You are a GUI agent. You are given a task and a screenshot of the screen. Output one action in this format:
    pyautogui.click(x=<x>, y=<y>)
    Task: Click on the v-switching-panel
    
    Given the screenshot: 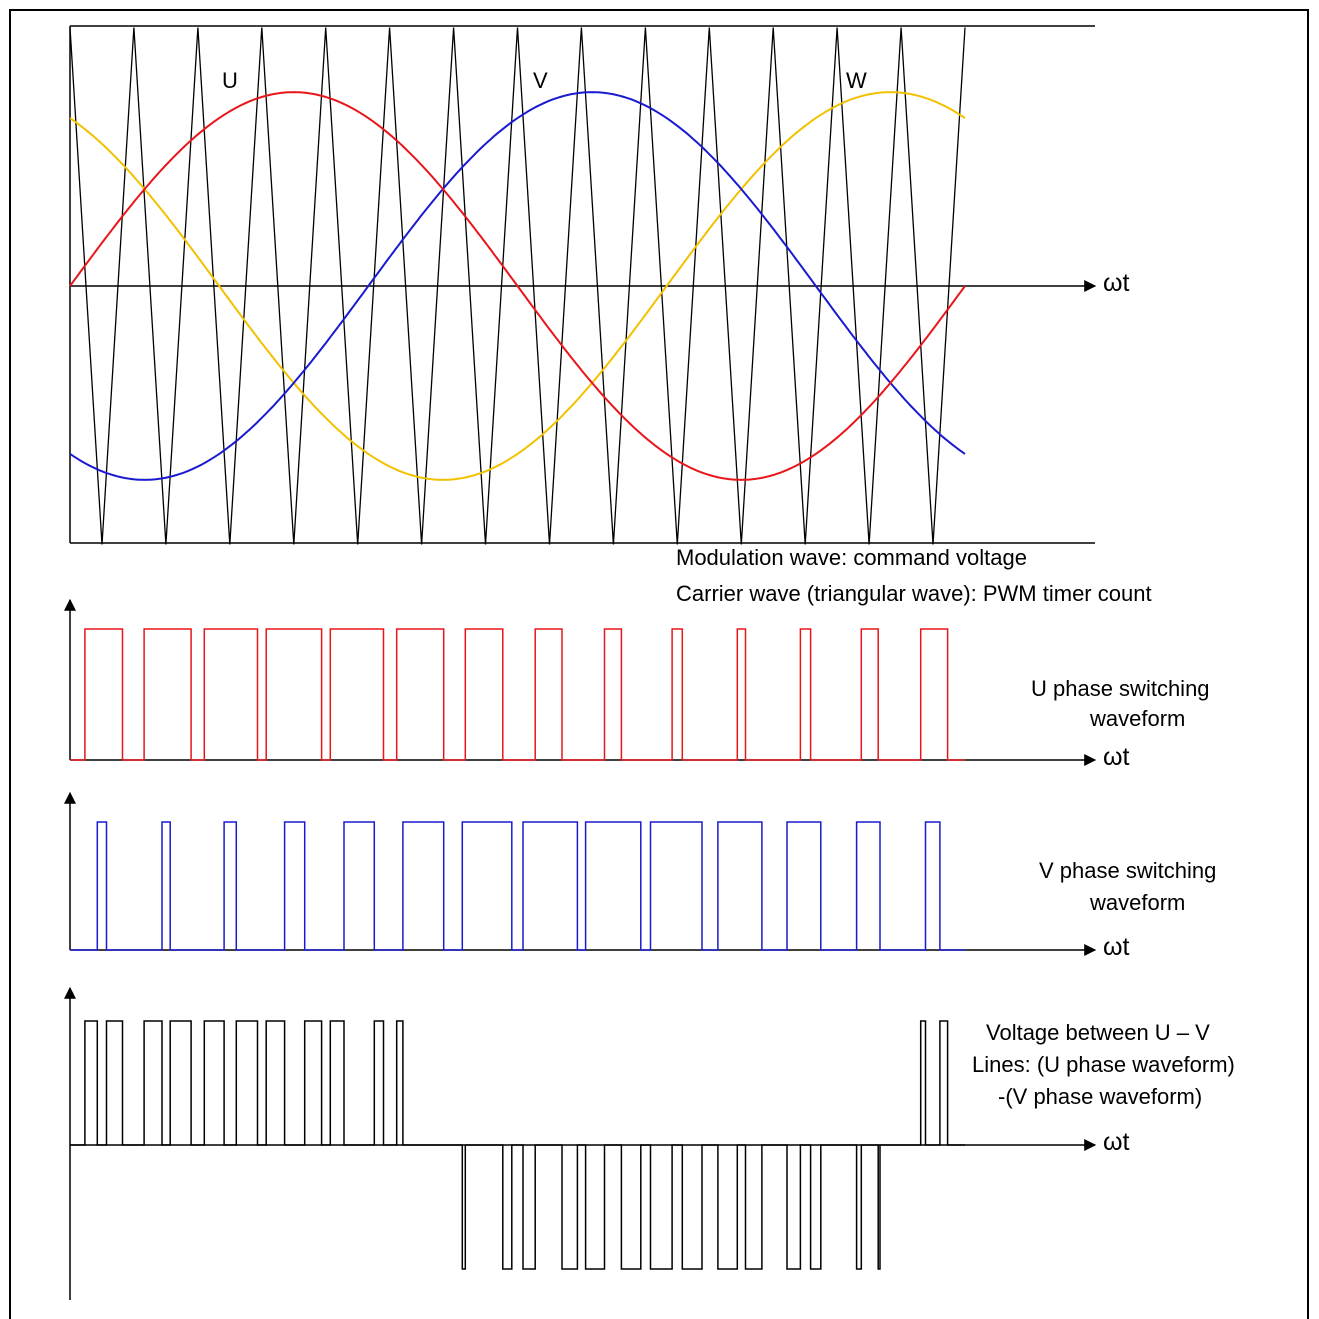 What is the action you would take?
    pyautogui.click(x=580, y=873)
    